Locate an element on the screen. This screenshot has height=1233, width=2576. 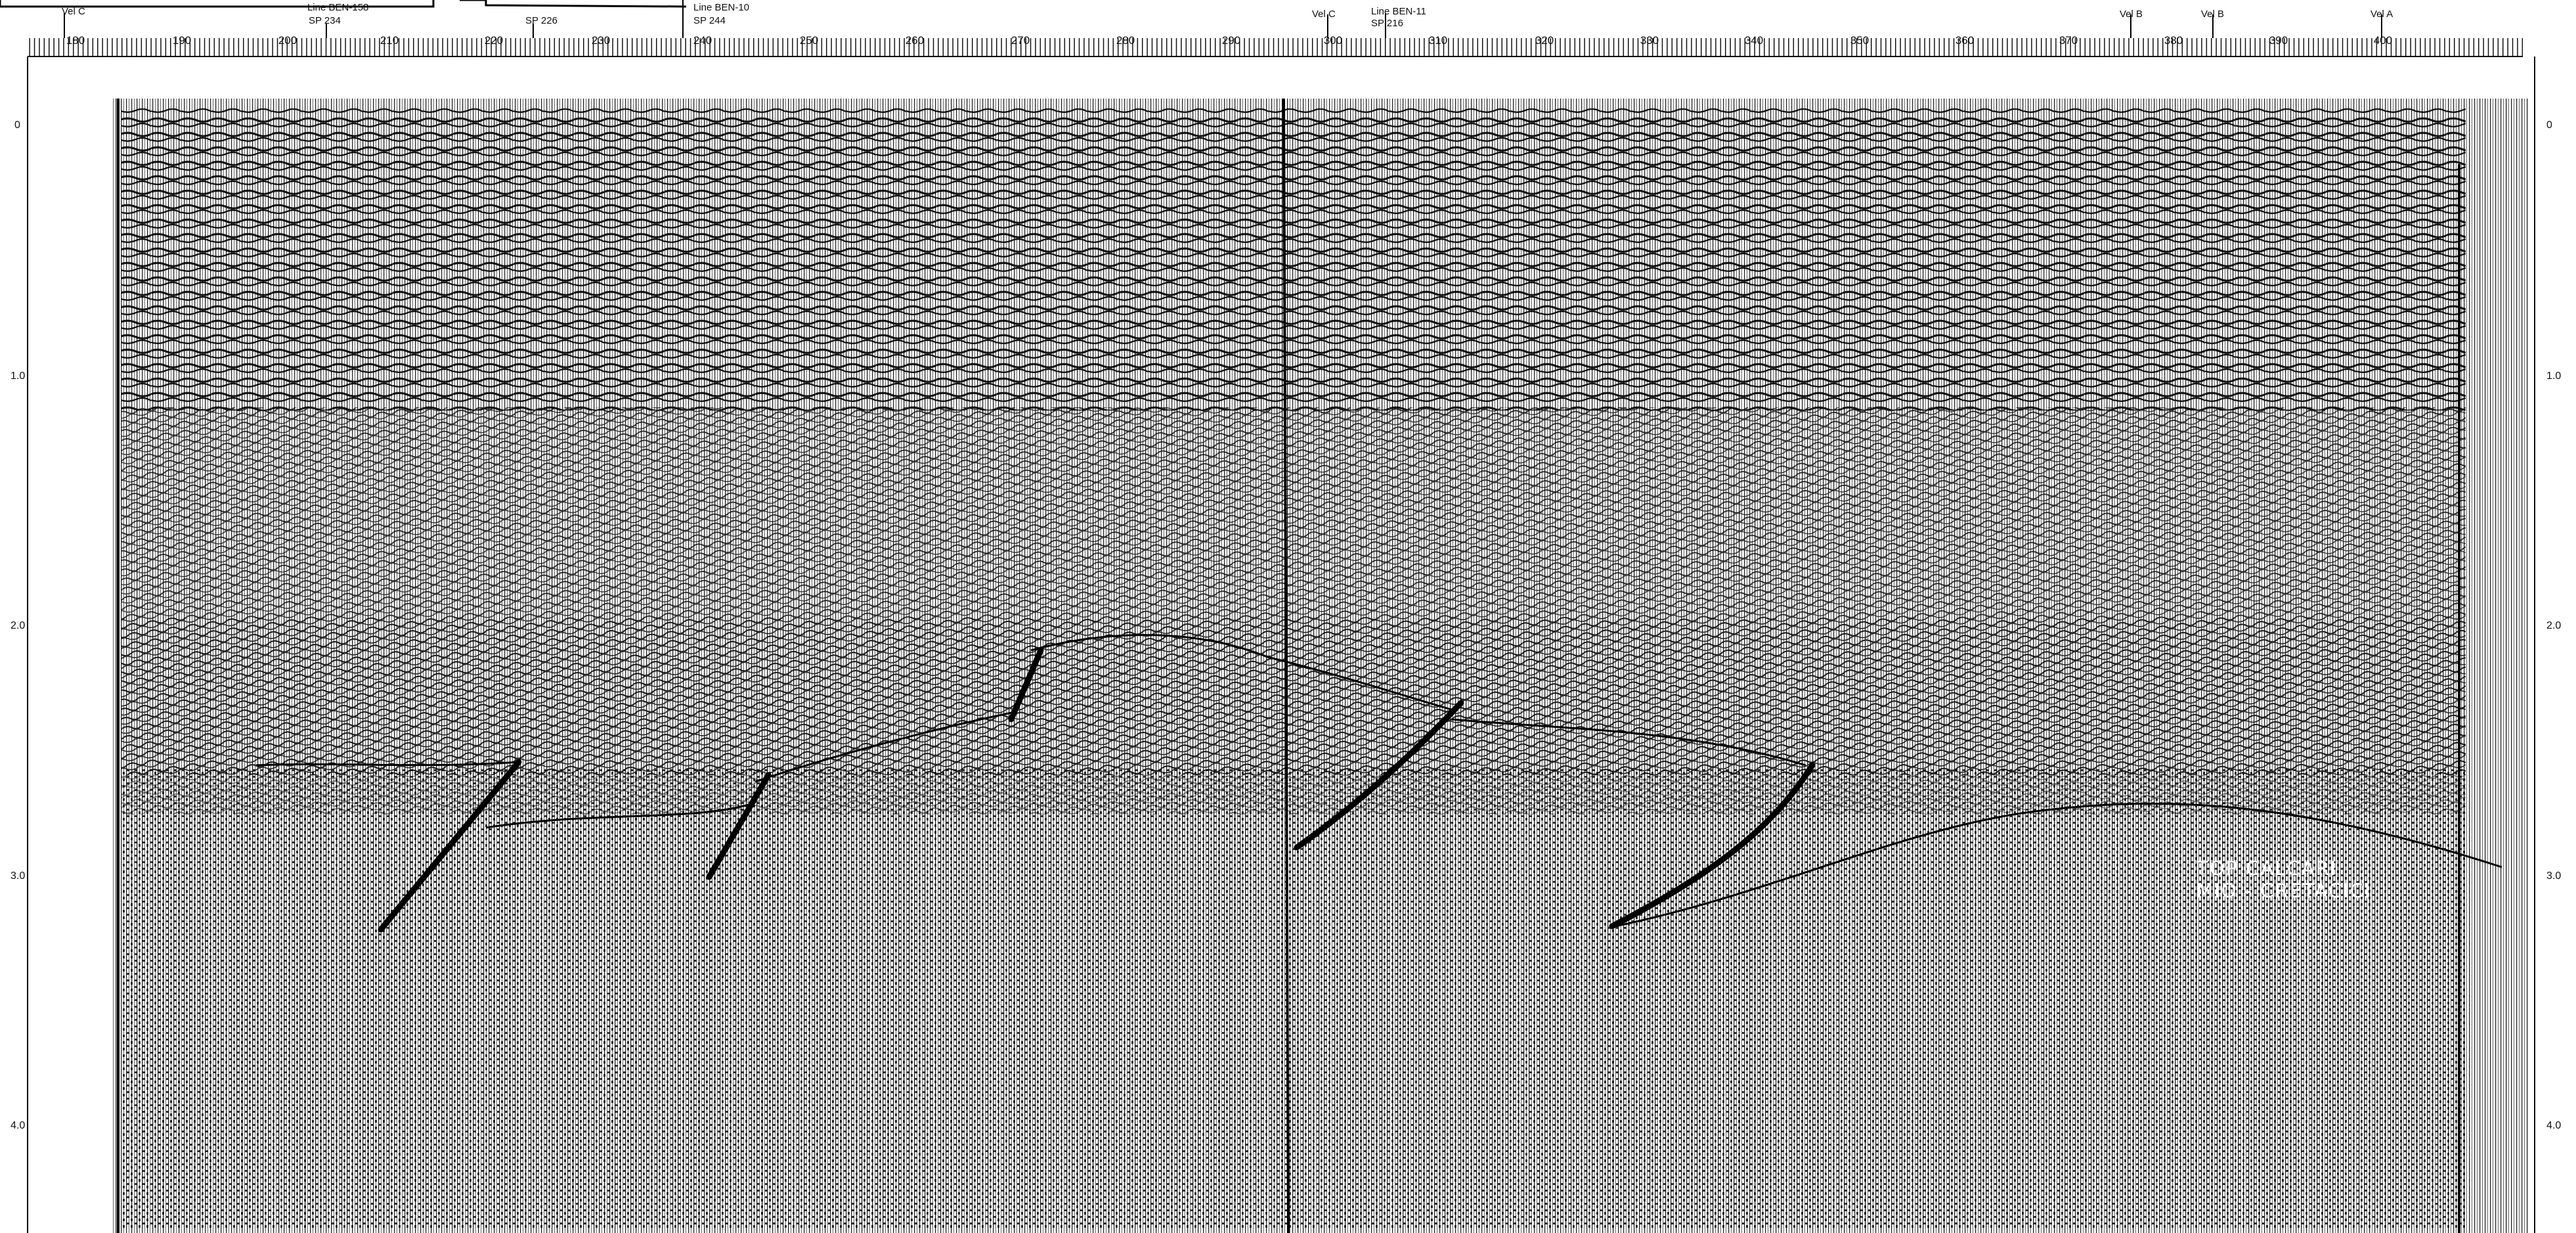
sp-number: 210 is located at coordinates (389, 41).